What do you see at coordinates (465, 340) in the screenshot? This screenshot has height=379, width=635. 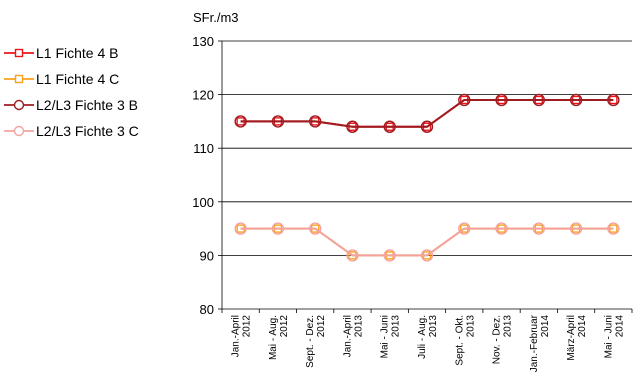 I see `x-tick-label: Sept. - Okt.2013` at bounding box center [465, 340].